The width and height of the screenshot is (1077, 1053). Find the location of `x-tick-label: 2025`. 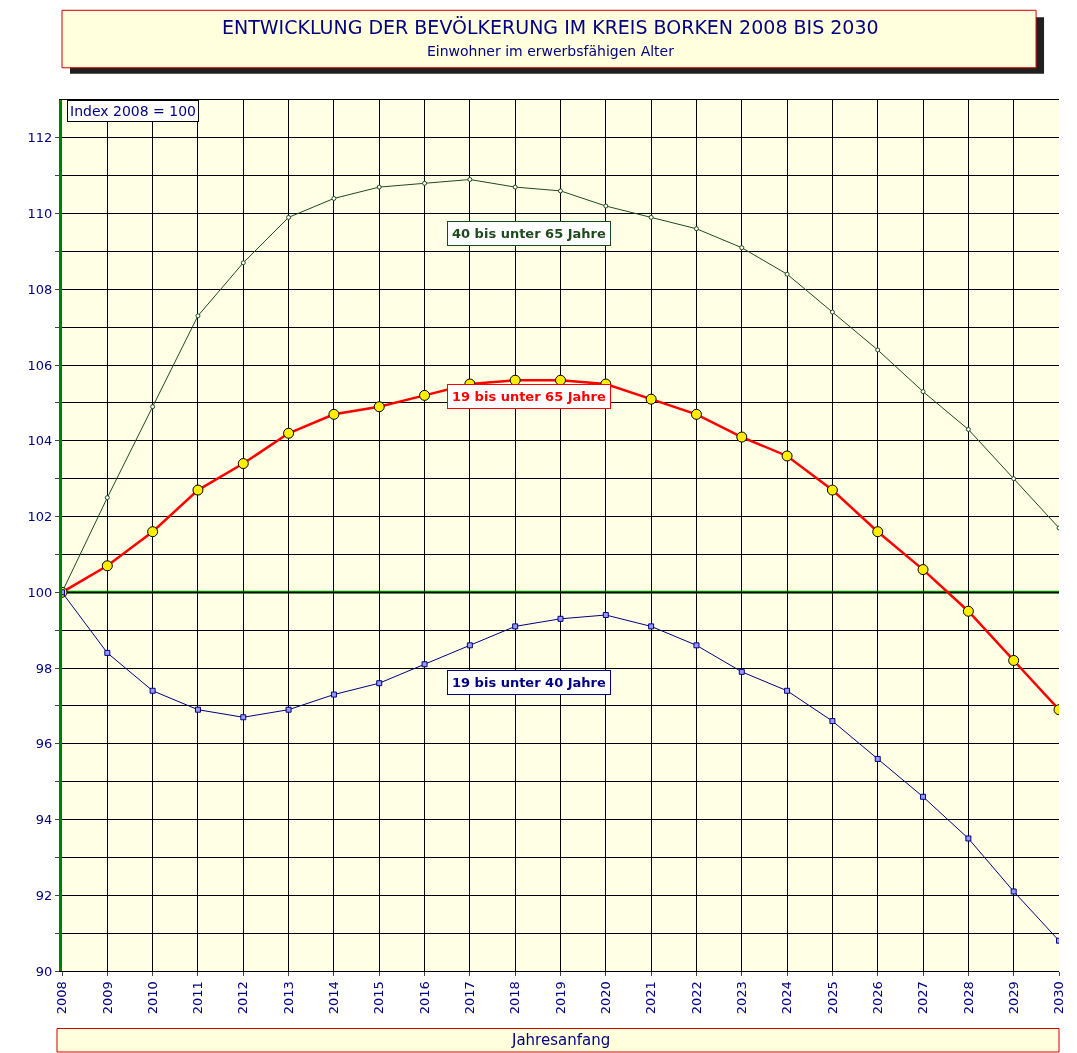

x-tick-label: 2025 is located at coordinates (832, 998).